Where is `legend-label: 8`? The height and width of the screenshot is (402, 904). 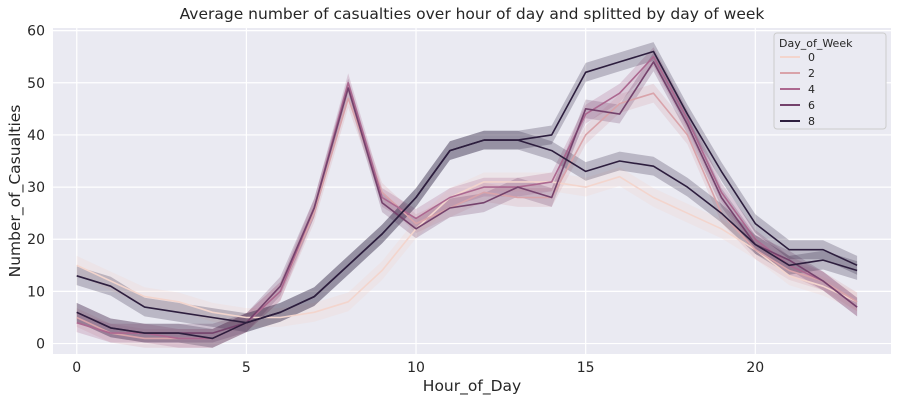 legend-label: 8 is located at coordinates (811, 121).